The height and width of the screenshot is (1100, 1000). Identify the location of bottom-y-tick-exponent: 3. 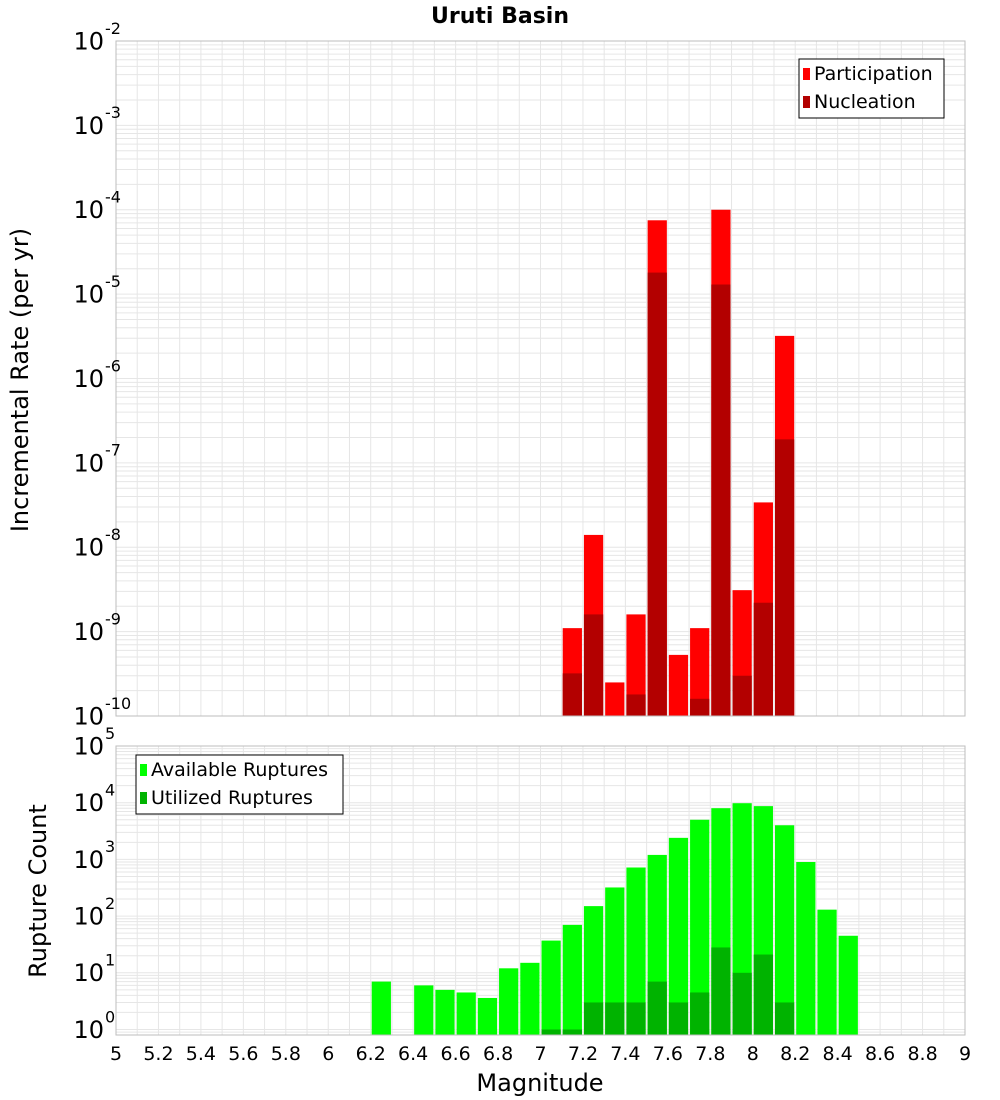
(110, 846).